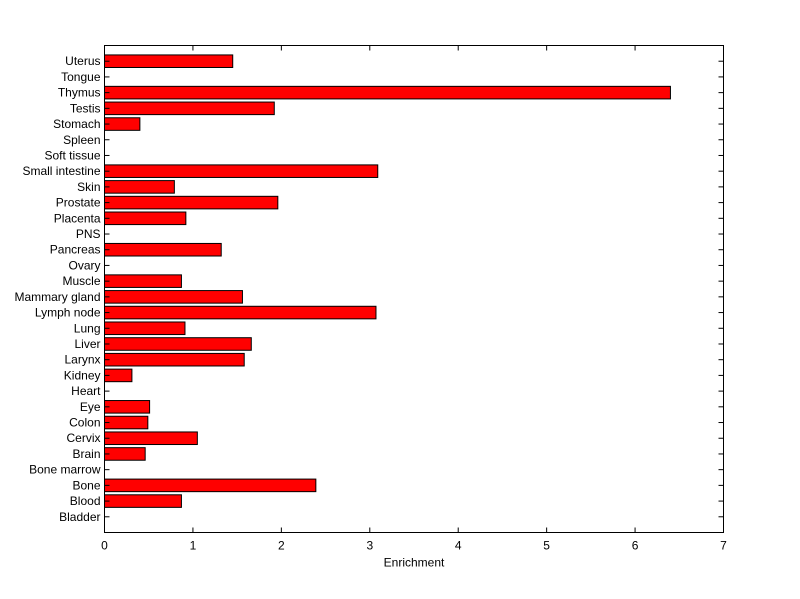  What do you see at coordinates (82, 375) in the screenshot?
I see `y-tick-label: Kidney` at bounding box center [82, 375].